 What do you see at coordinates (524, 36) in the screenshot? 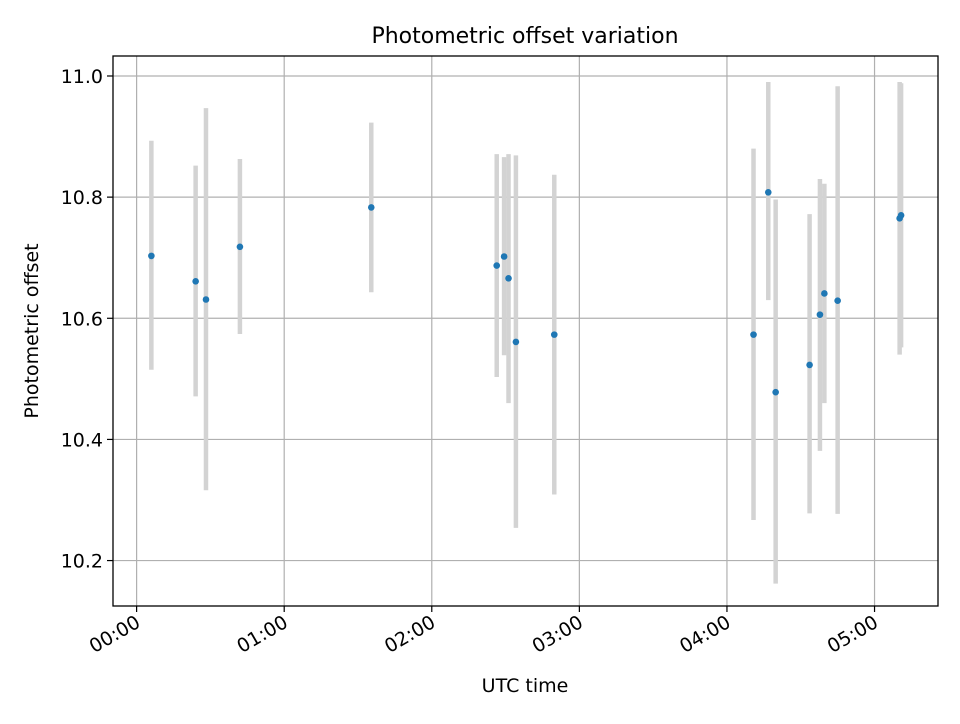
I see `chart-title: Photometric offset variation` at bounding box center [524, 36].